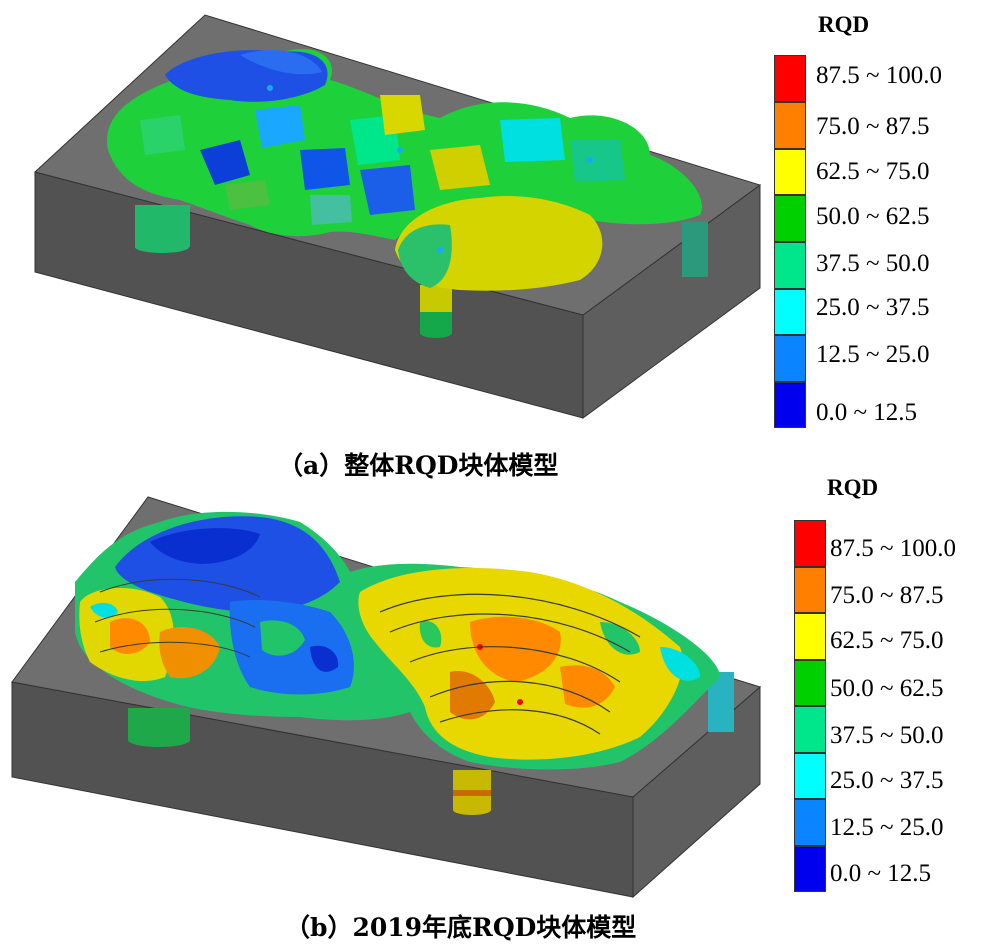  I want to click on caption-b: （b）2019年底RQD块体模型, so click(461, 927).